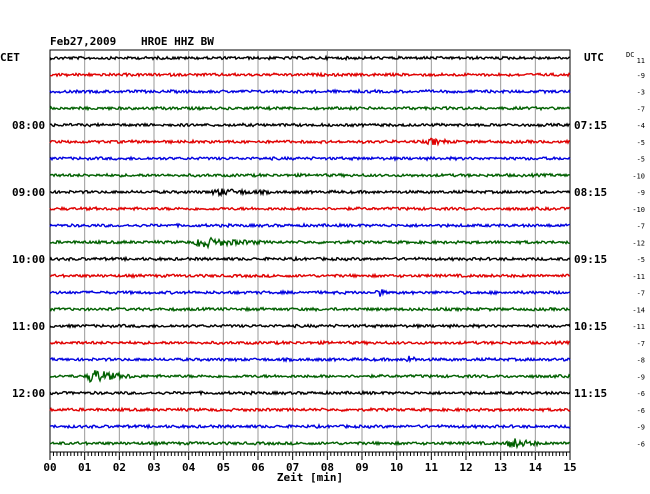 Image resolution: width=650 pixels, height=494 pixels. I want to click on left-hour-label: 12:00, so click(28, 393).